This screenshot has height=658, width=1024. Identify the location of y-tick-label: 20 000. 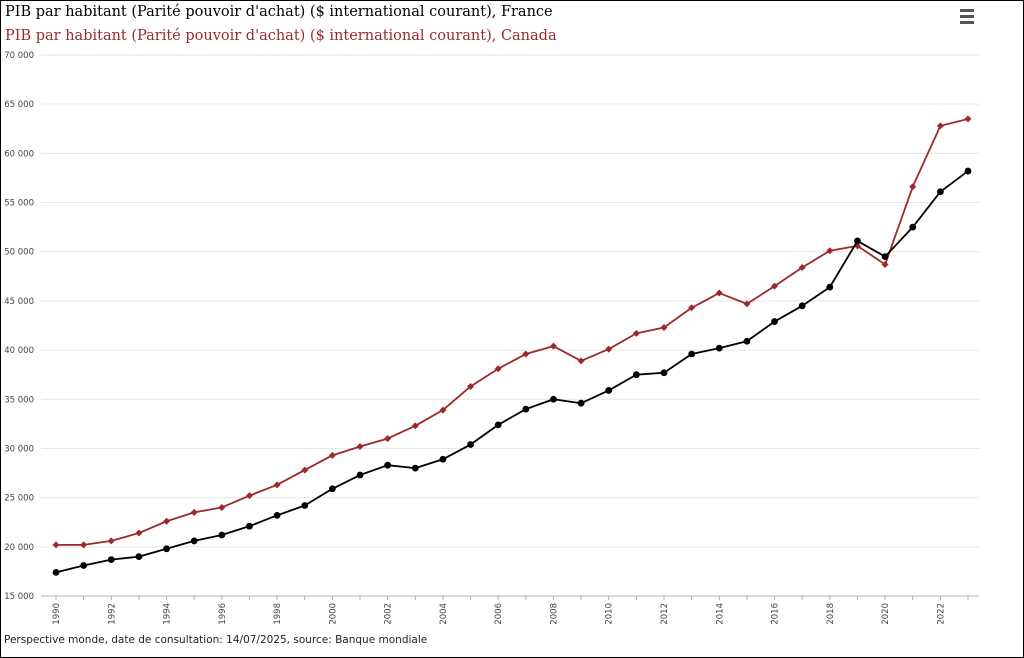
(19, 548).